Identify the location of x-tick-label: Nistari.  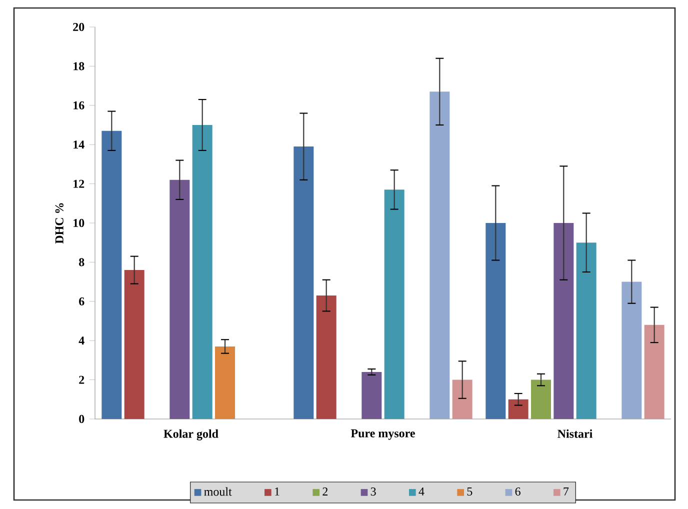
(575, 433).